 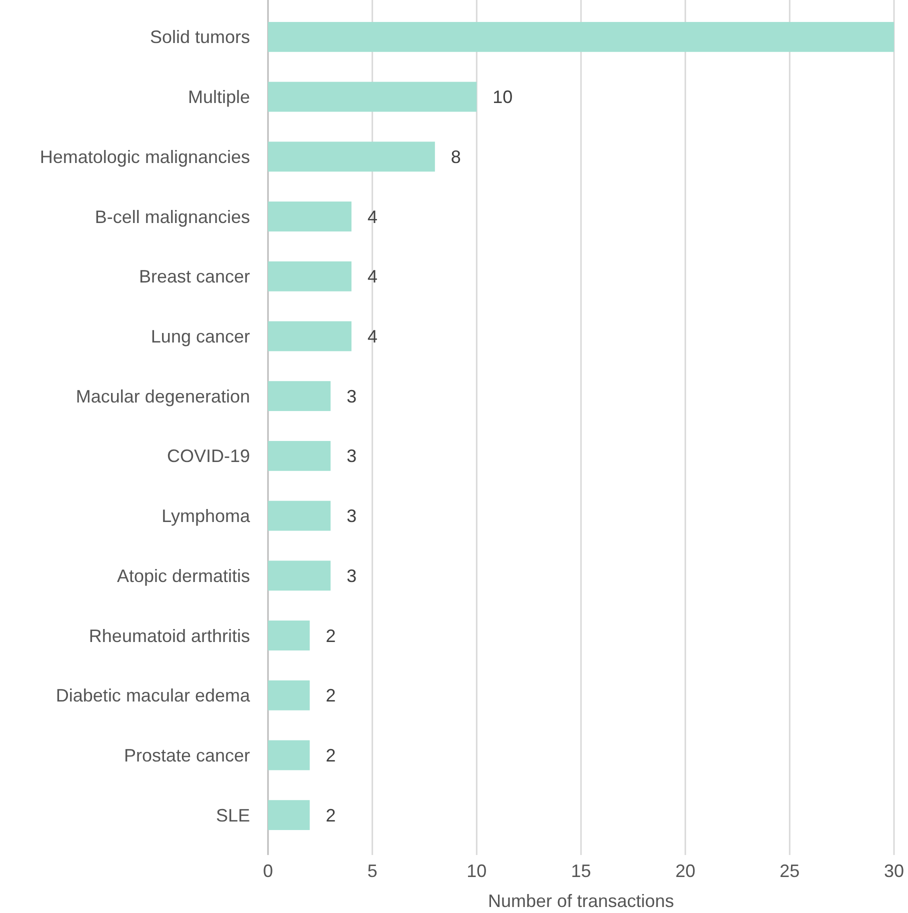 What do you see at coordinates (200, 37) in the screenshot?
I see `y-tick-label: Solid tumors` at bounding box center [200, 37].